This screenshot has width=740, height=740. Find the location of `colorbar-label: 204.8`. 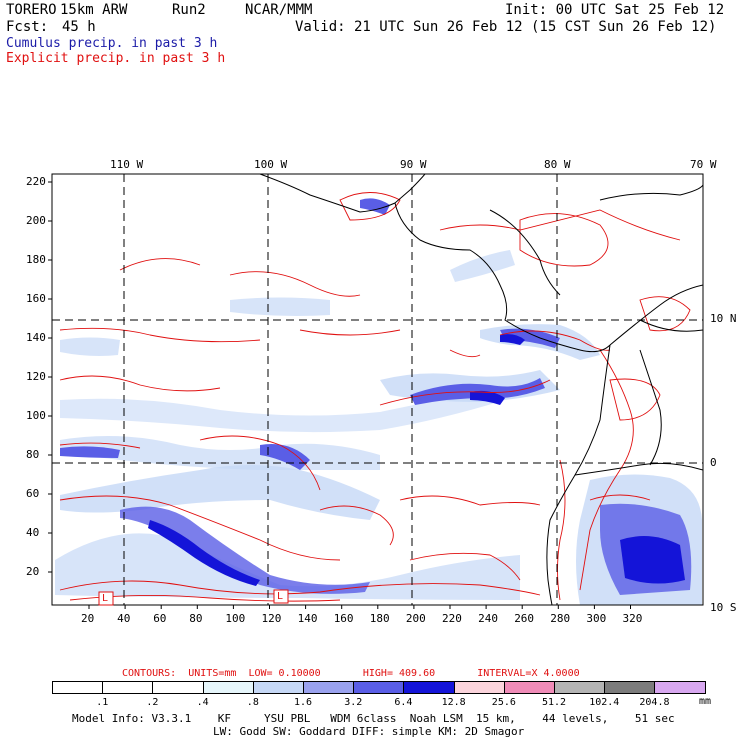

colorbar-label: 204.8 is located at coordinates (654, 702).